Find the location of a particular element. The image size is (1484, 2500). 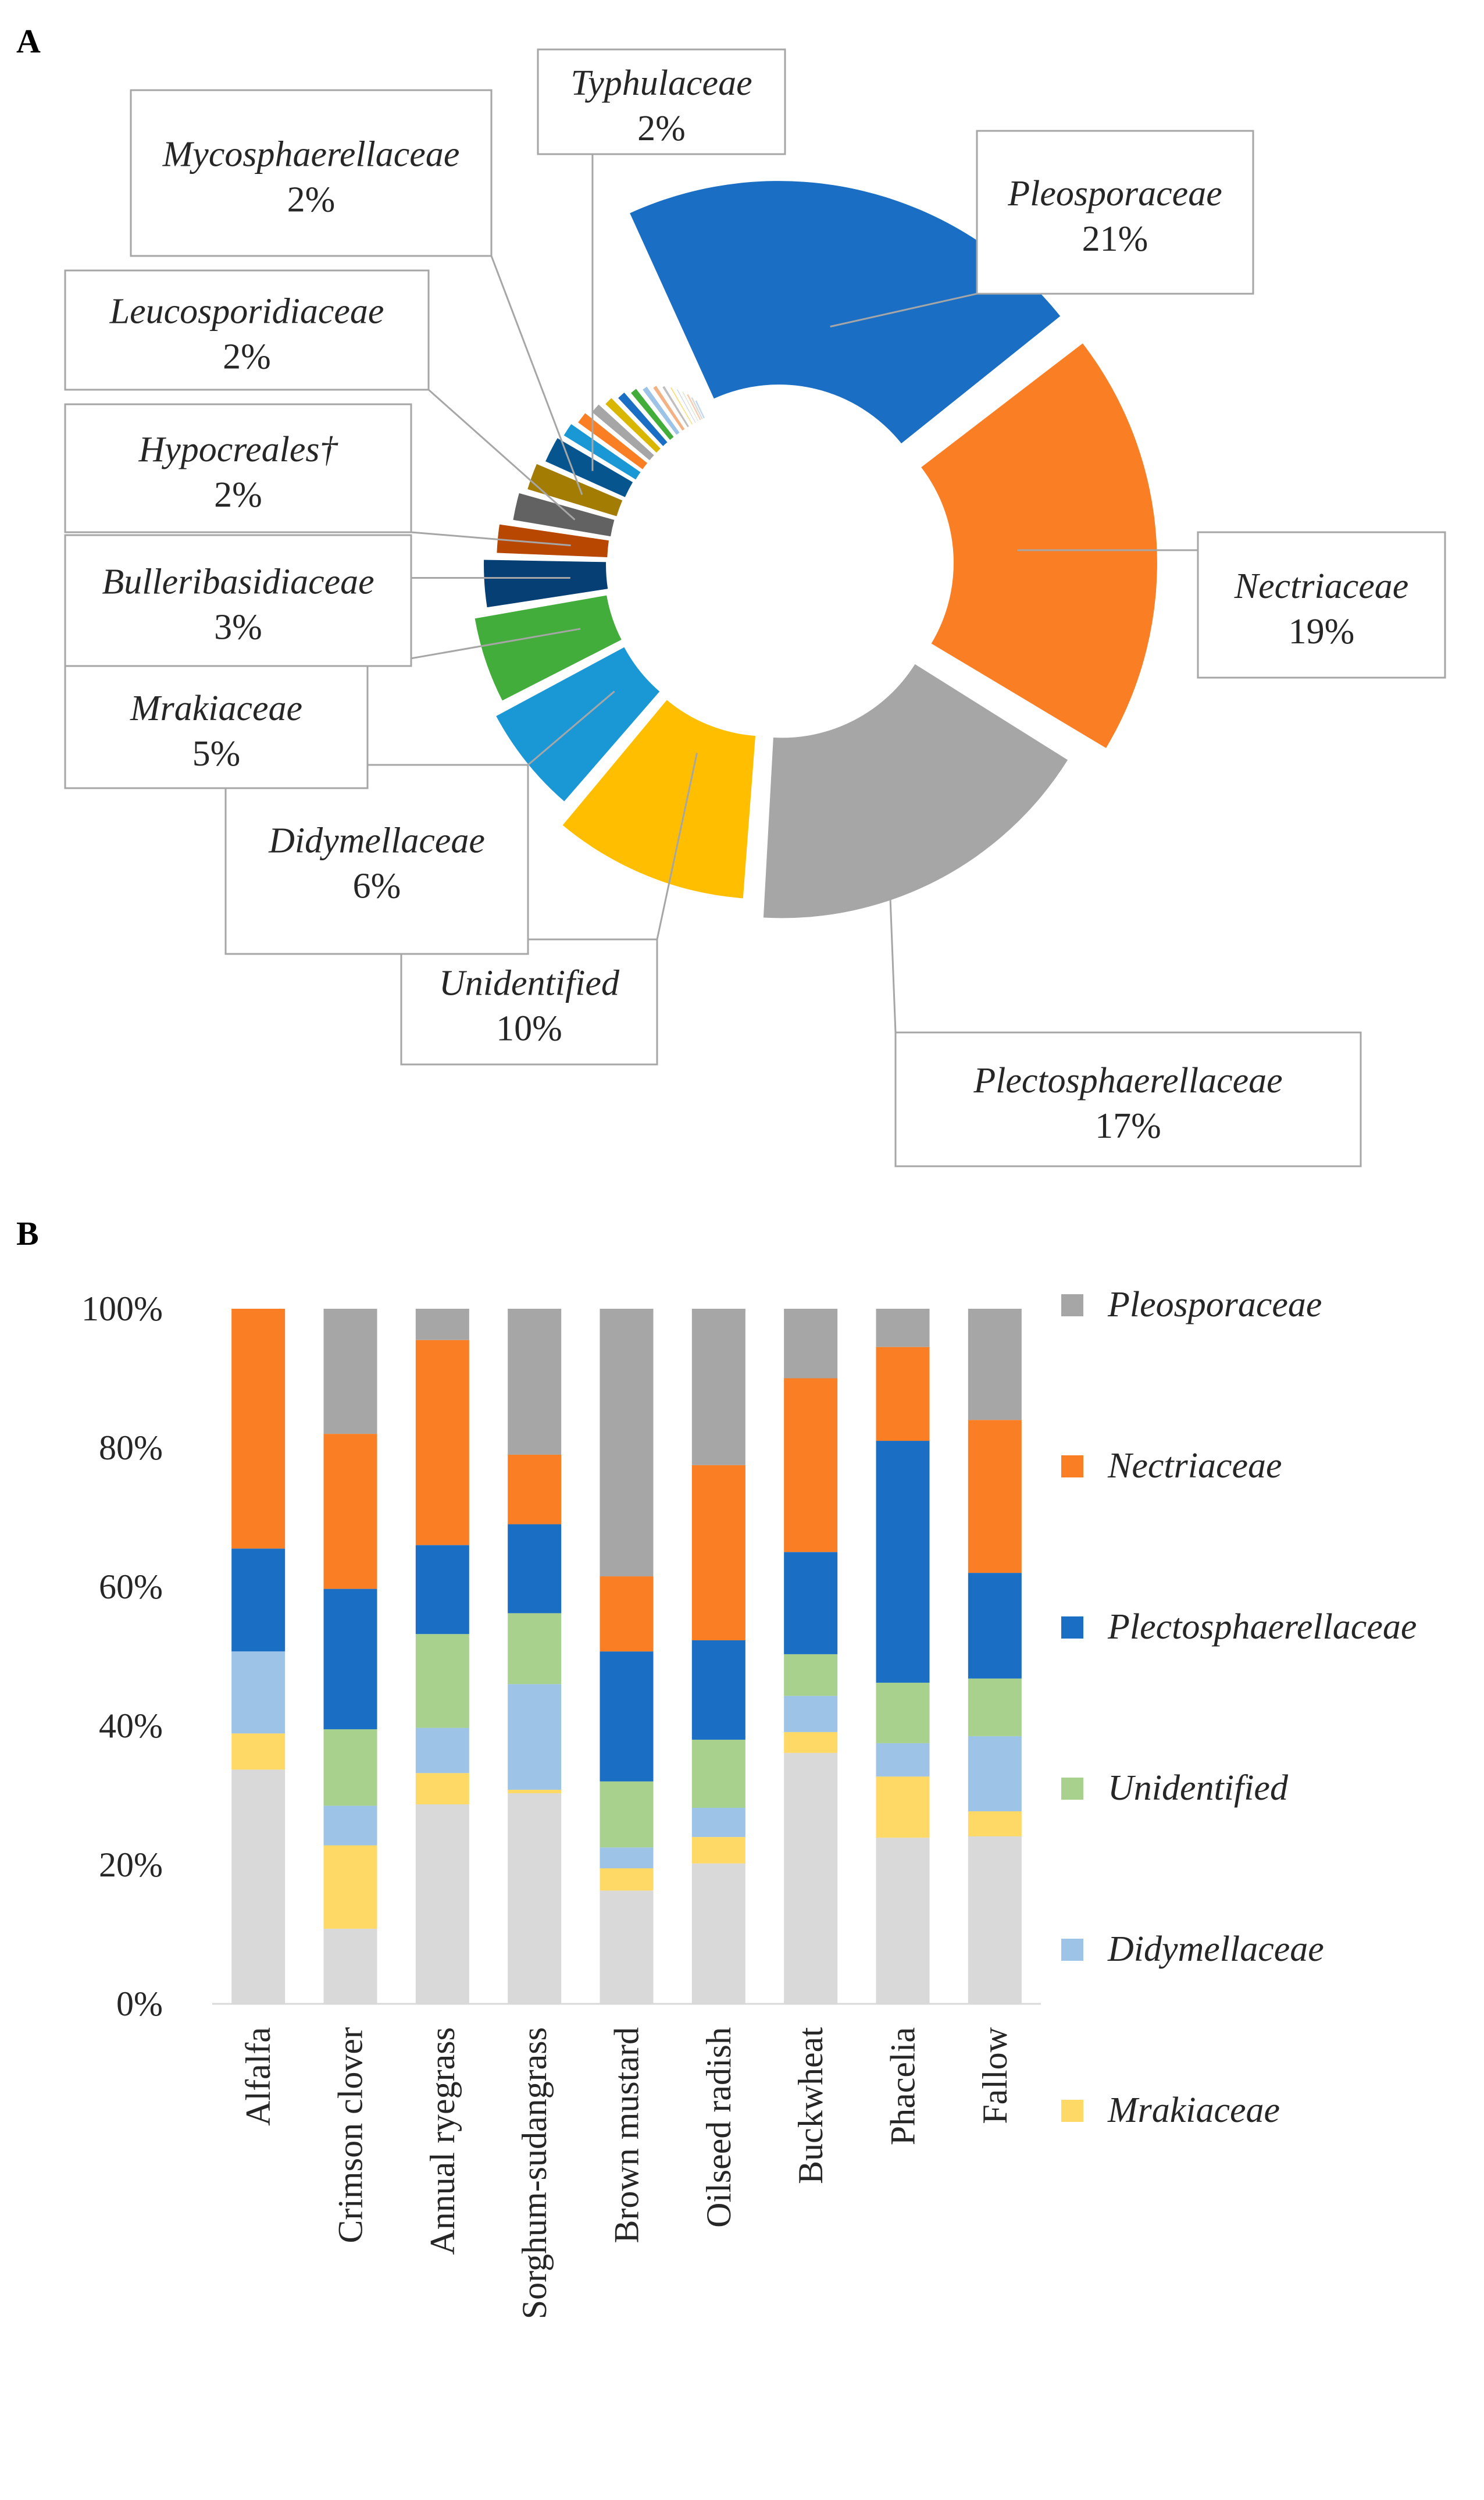

category-label: Oilseed radish is located at coordinates (719, 2127).